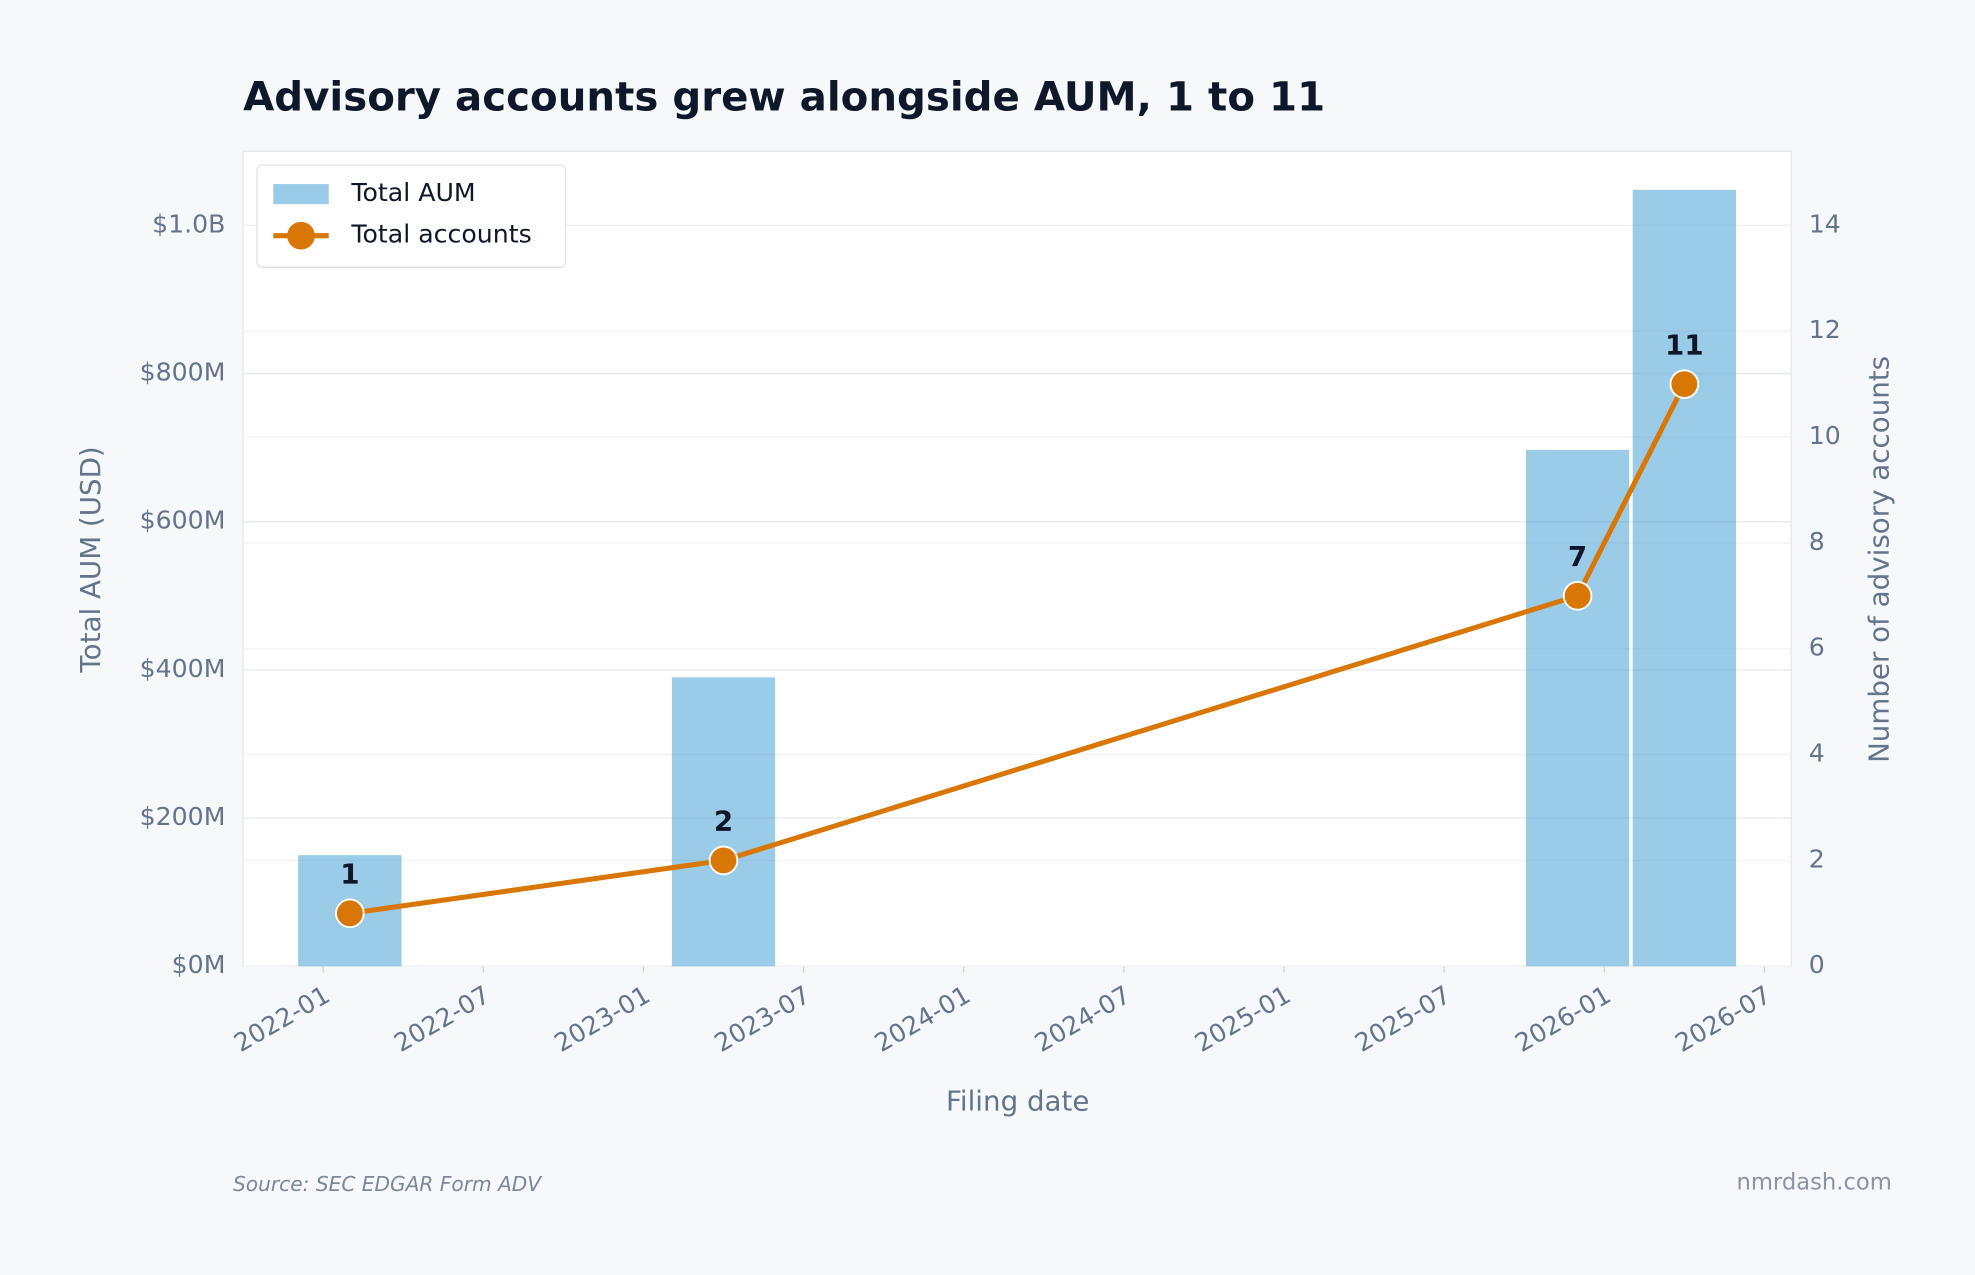 This screenshot has width=1975, height=1275. What do you see at coordinates (1017, 1100) in the screenshot?
I see `x-axis-title: Filing date` at bounding box center [1017, 1100].